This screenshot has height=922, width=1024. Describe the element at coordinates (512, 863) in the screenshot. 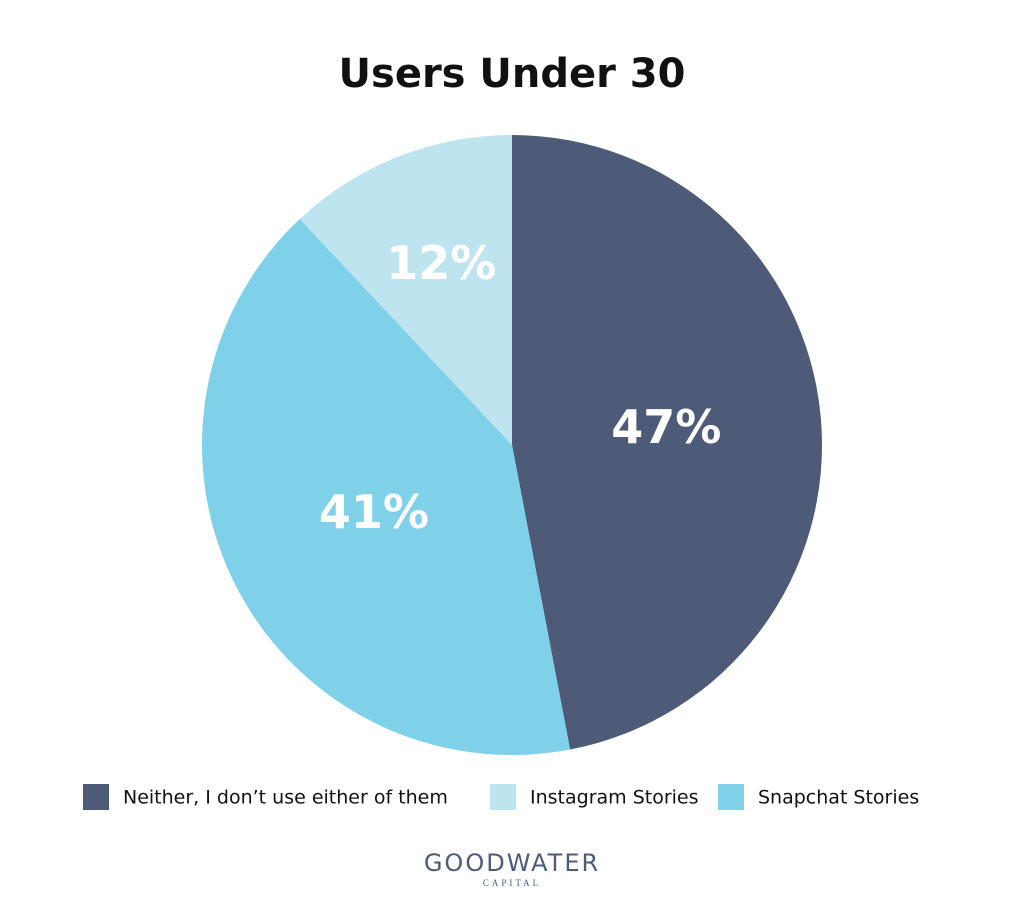

I see `logo-name: GOODWATER` at that location.